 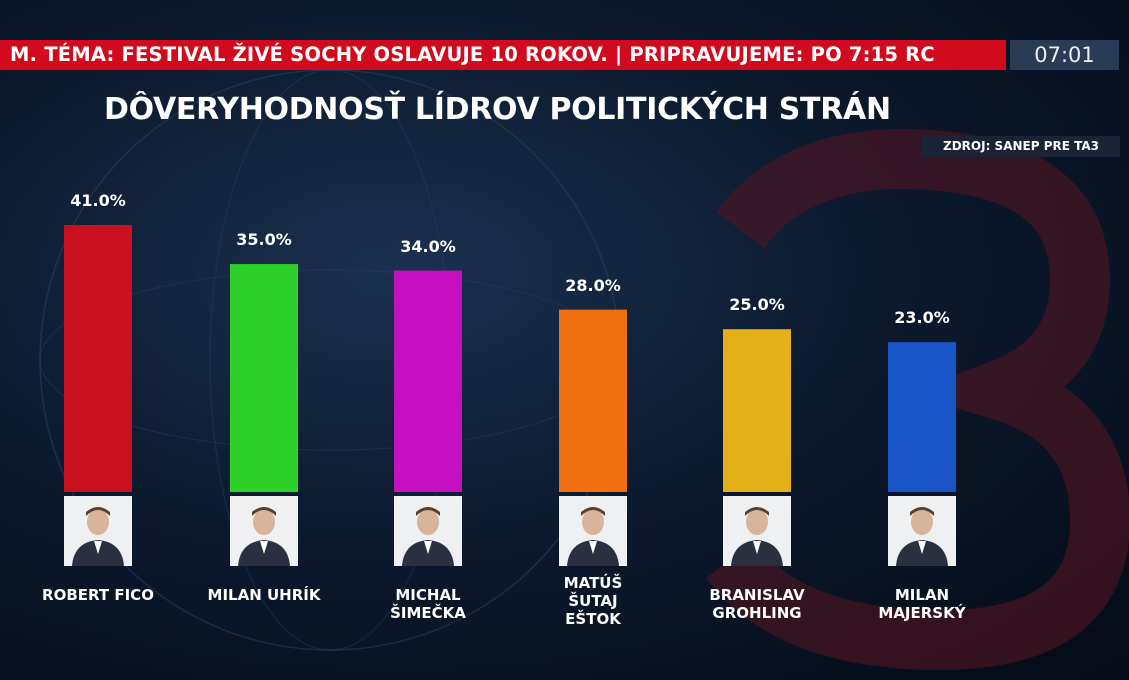 What do you see at coordinates (757, 305) in the screenshot?
I see `value-label-4: 25.0%` at bounding box center [757, 305].